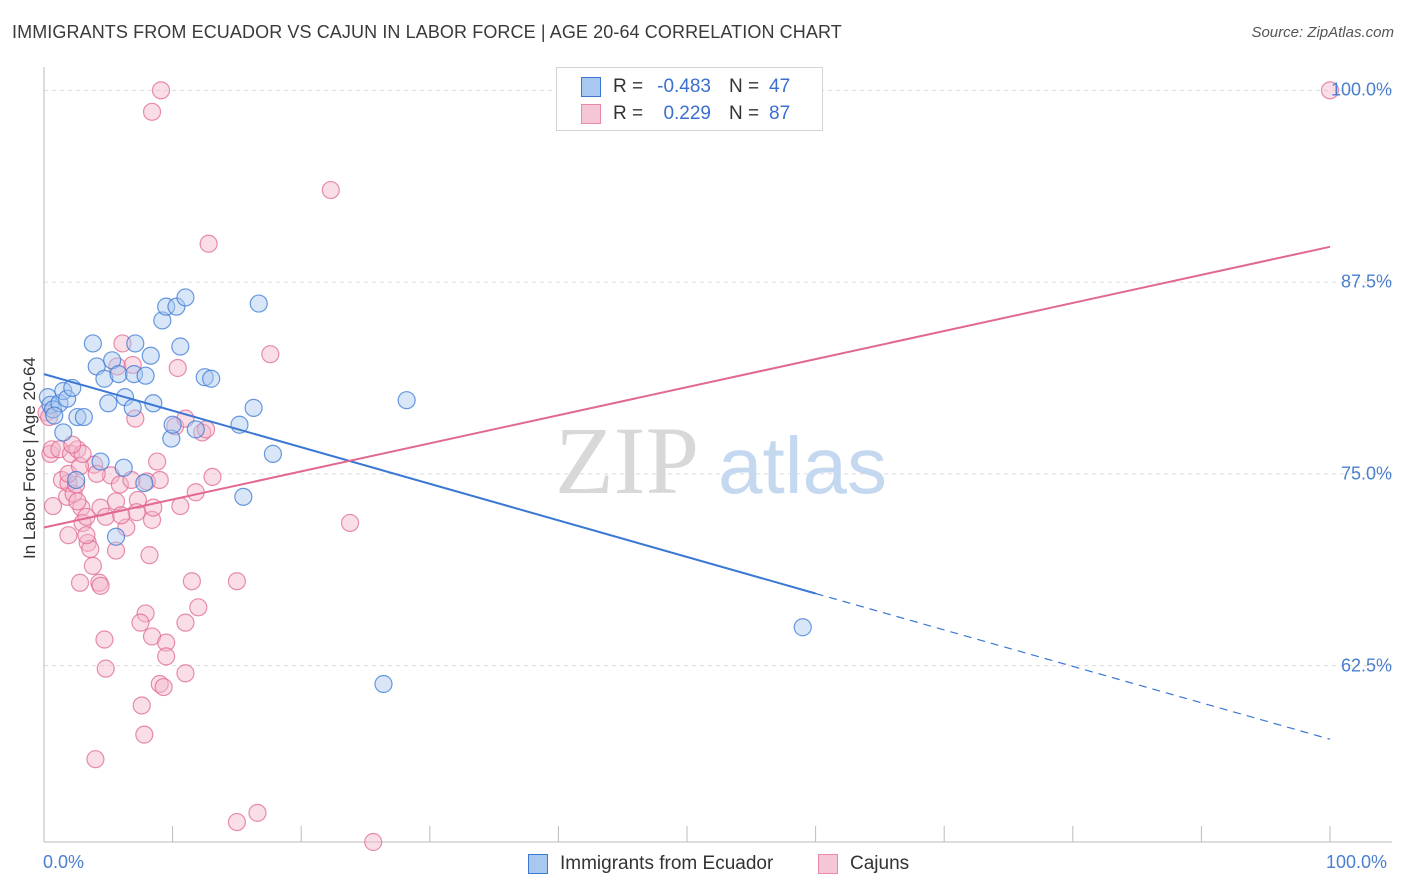 This screenshot has height=892, width=1406. I want to click on y-tick-label-1: 87.5%, so click(1366, 281).